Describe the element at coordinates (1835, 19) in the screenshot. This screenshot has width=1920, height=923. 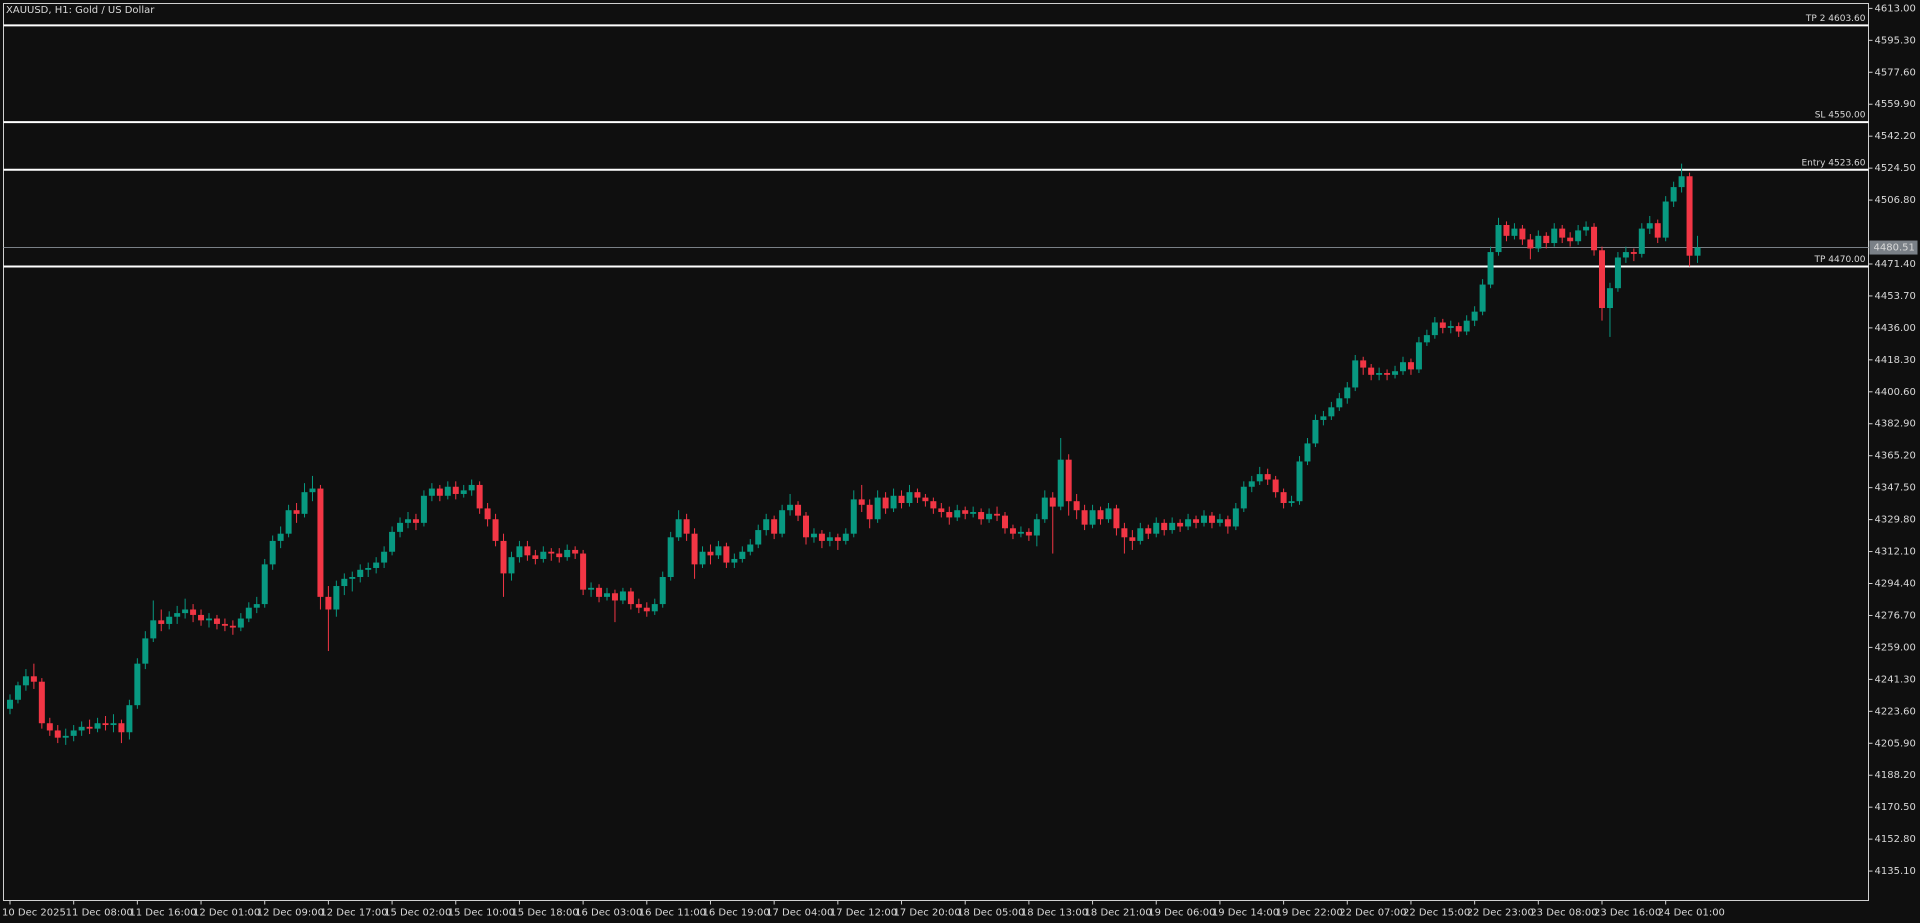
I see `level-label: TP 2 4603.60` at that location.